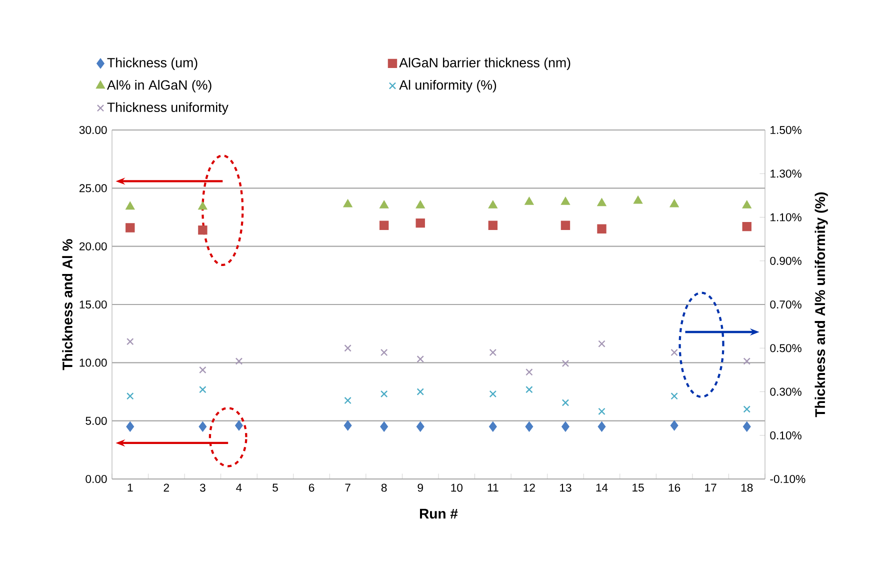  Describe the element at coordinates (203, 488) in the screenshot. I see `x-tick-label: 3` at that location.